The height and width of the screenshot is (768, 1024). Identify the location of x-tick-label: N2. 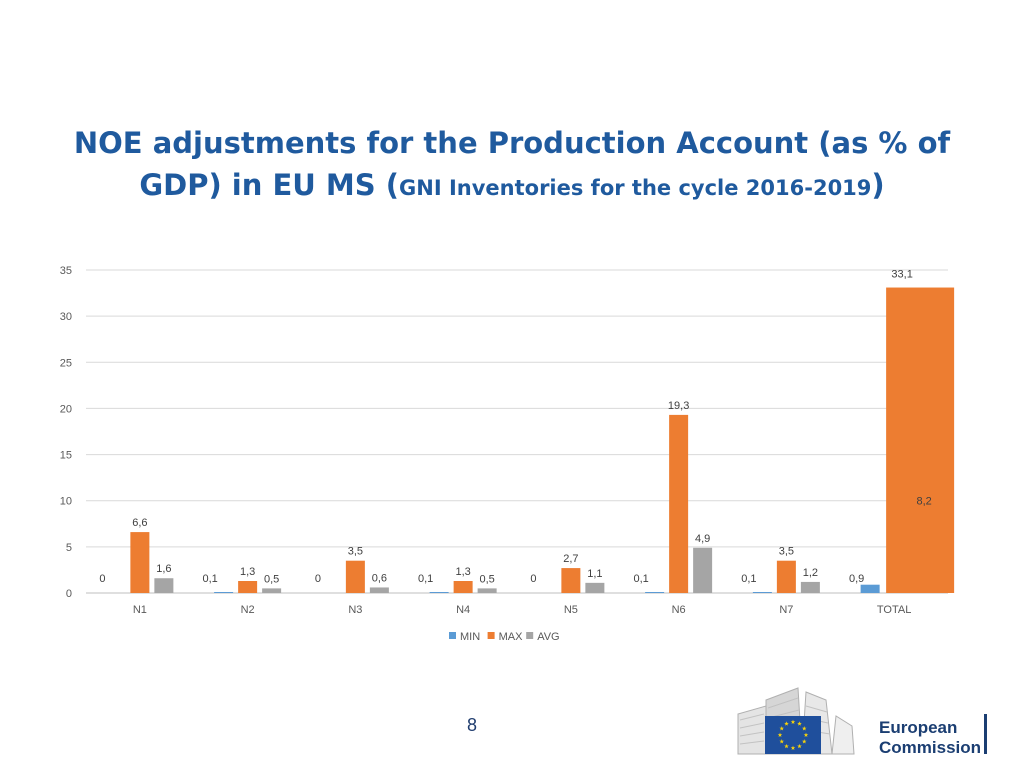
(248, 610).